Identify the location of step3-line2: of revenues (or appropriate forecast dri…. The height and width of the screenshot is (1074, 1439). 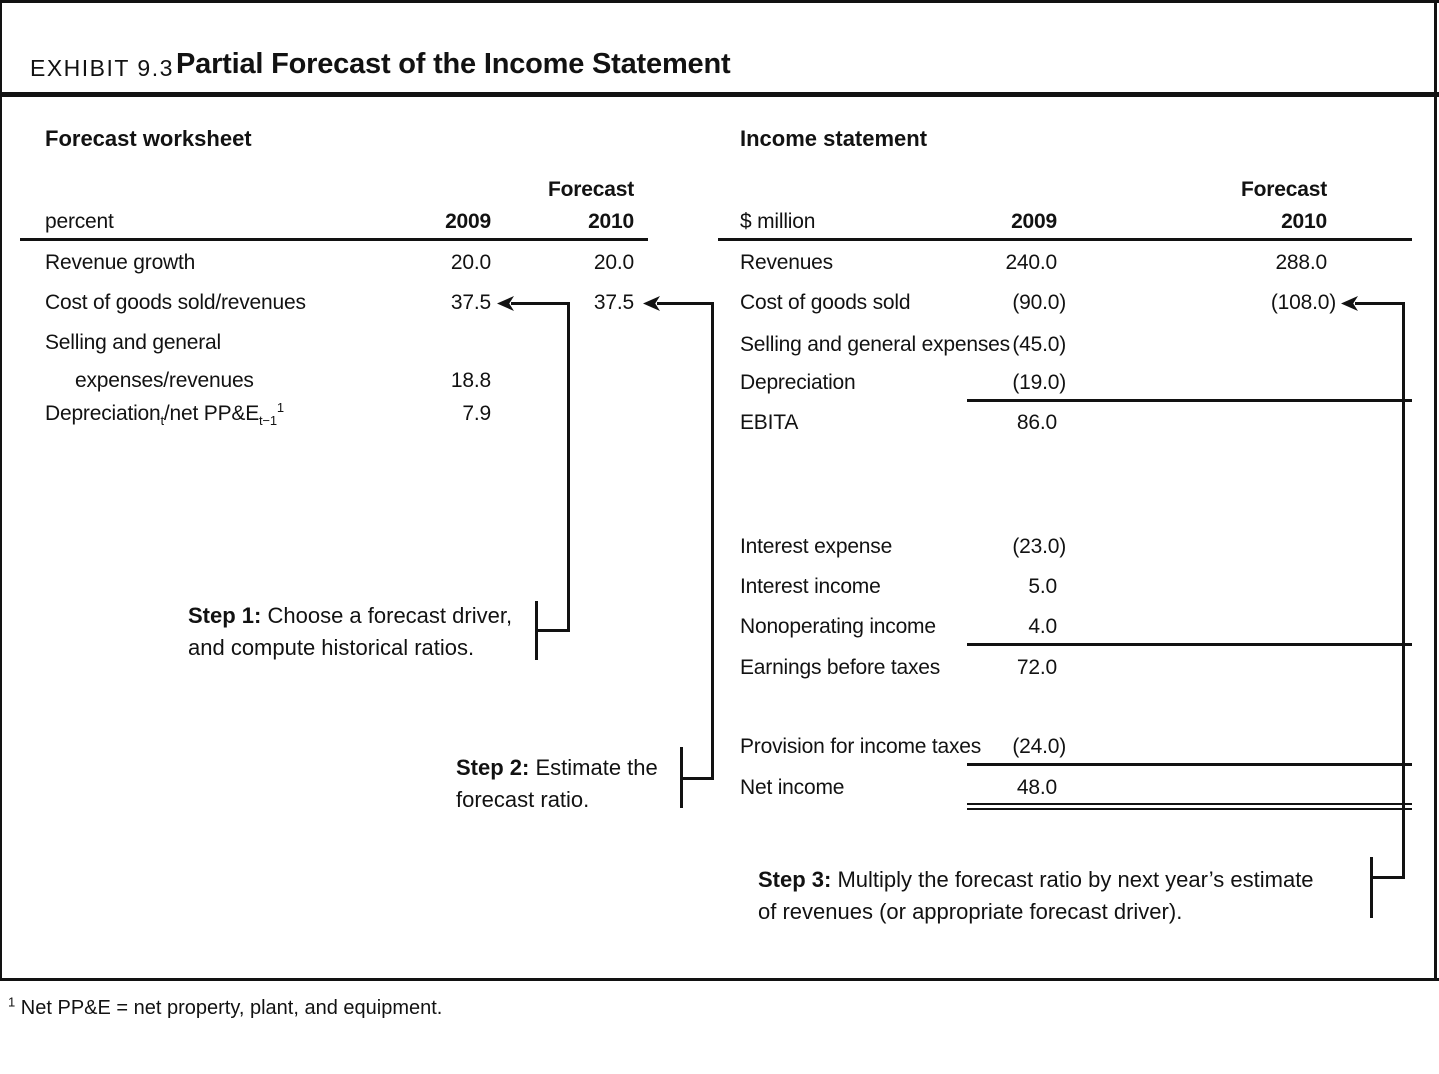
(970, 911).